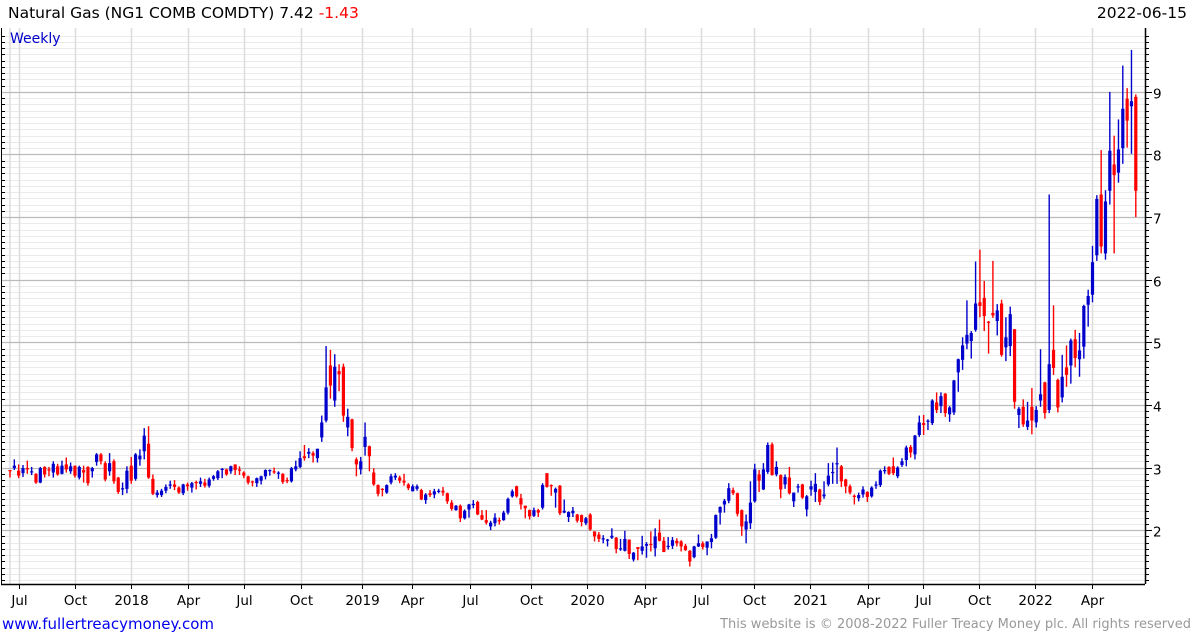 The width and height of the screenshot is (1195, 640). What do you see at coordinates (338, 13) in the screenshot?
I see `price-change: -1.43` at bounding box center [338, 13].